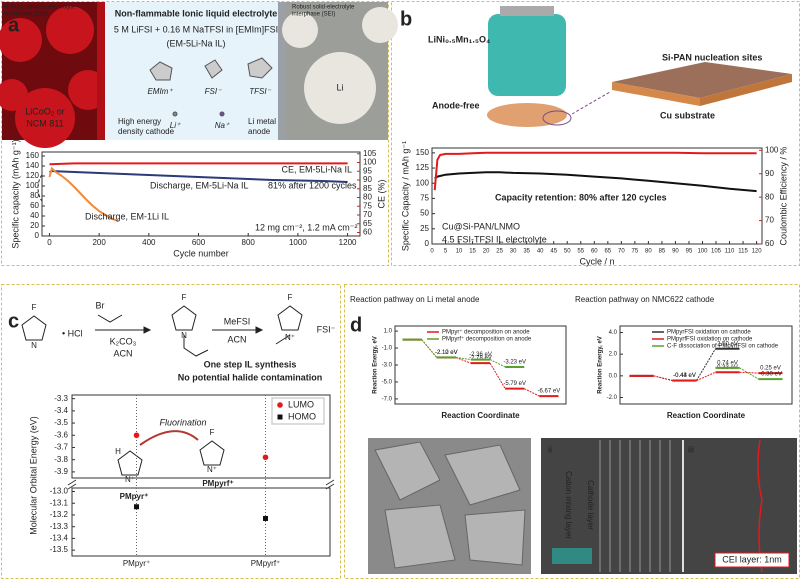 Image resolution: width=802 pixels, height=580 pixels. I want to click on label: interphase (SEI), so click(313, 15).